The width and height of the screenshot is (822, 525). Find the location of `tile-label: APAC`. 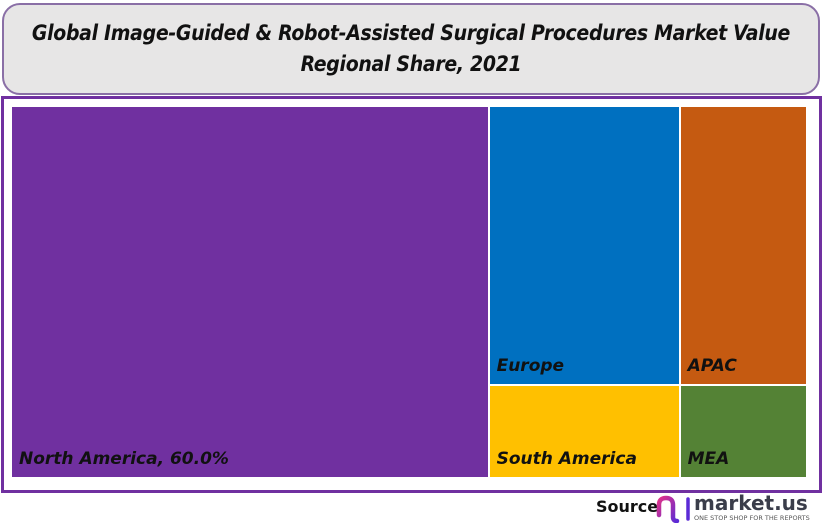

tile-label: APAC is located at coordinates (712, 366).